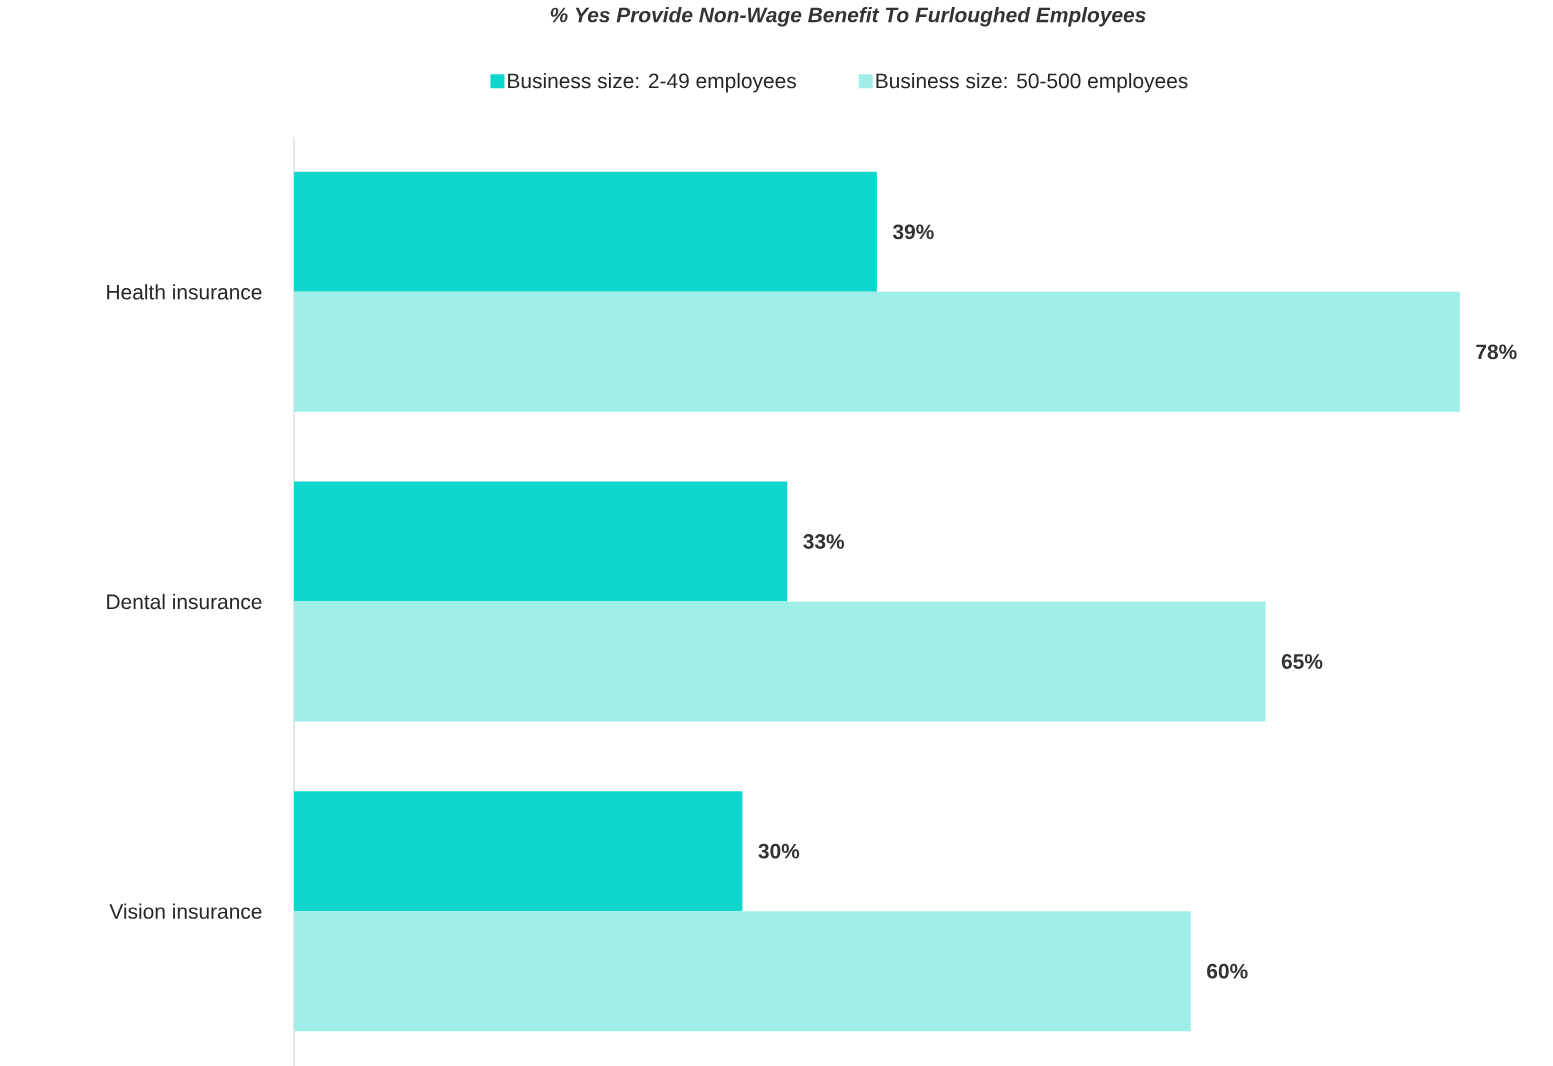  What do you see at coordinates (185, 911) in the screenshot?
I see `y-tick-label: Vision insurance` at bounding box center [185, 911].